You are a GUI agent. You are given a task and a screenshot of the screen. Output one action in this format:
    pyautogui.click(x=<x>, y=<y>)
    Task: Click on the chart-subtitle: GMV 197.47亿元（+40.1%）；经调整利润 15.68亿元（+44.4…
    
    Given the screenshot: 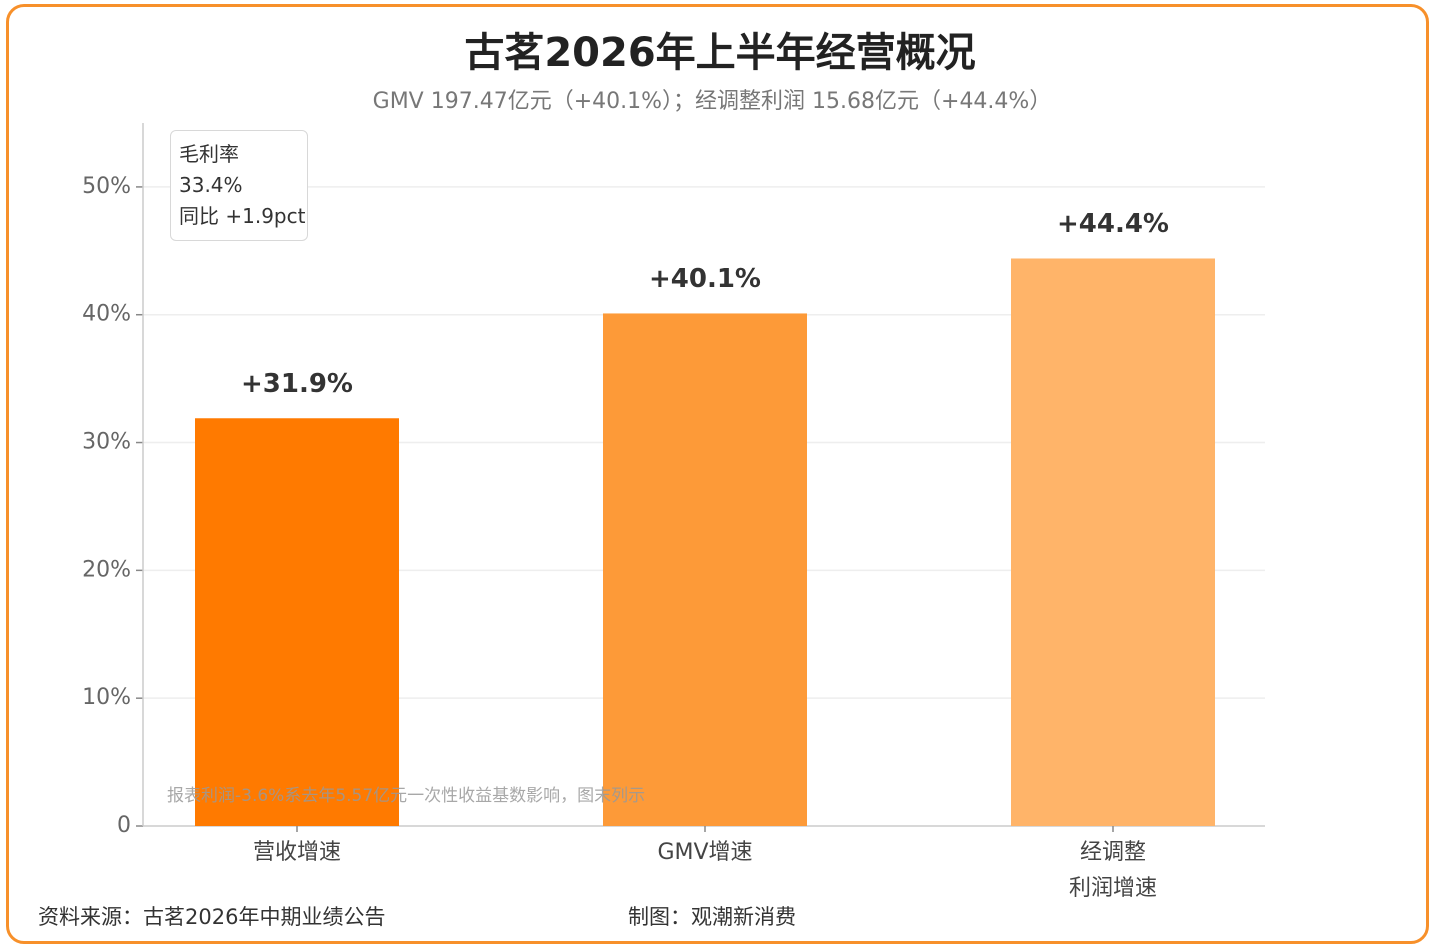 What is the action you would take?
    pyautogui.click(x=712, y=101)
    